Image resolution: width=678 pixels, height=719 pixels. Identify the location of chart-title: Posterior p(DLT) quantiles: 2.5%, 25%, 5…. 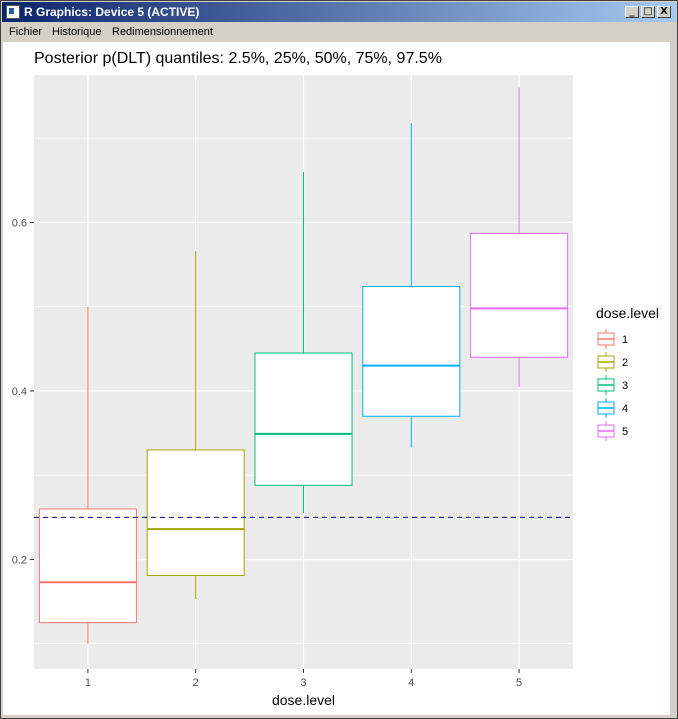
(238, 58).